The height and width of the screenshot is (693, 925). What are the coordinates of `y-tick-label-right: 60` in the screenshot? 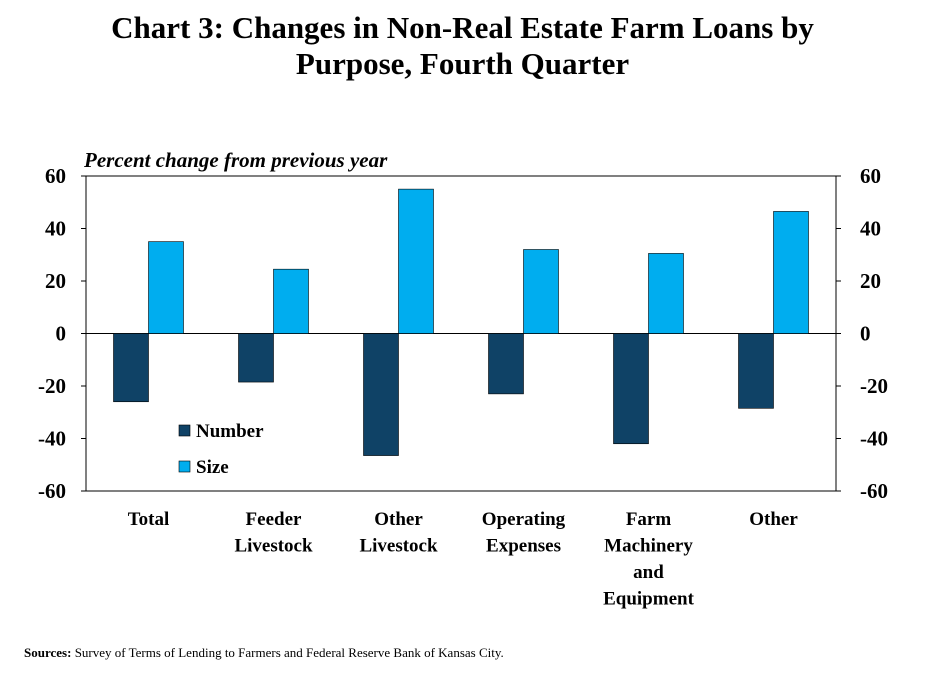 It's located at (870, 176).